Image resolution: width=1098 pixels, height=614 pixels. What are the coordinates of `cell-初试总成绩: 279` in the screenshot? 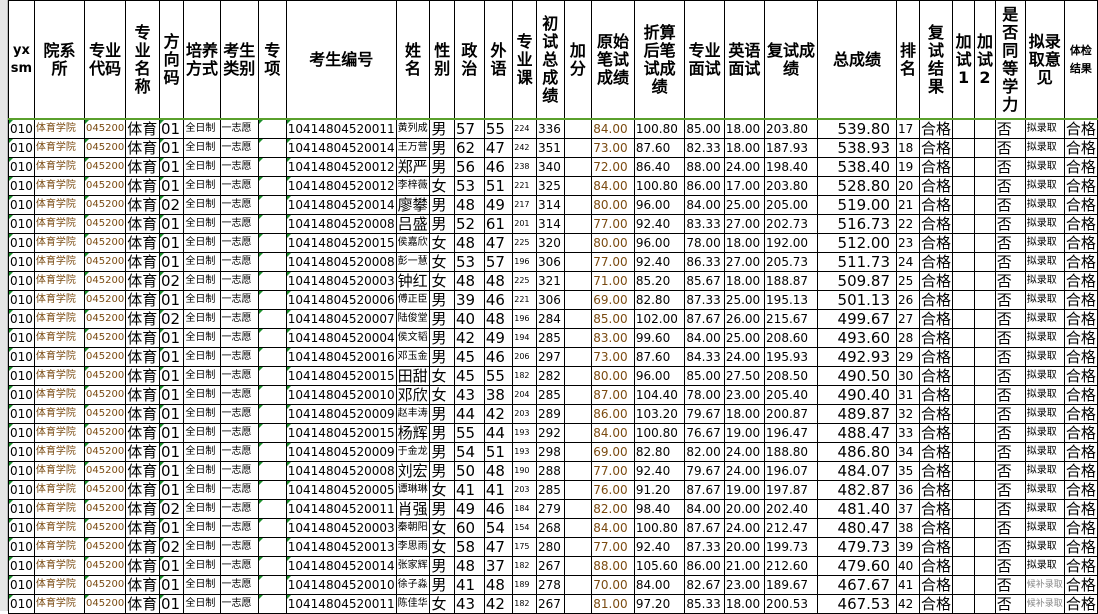 It's located at (550, 509).